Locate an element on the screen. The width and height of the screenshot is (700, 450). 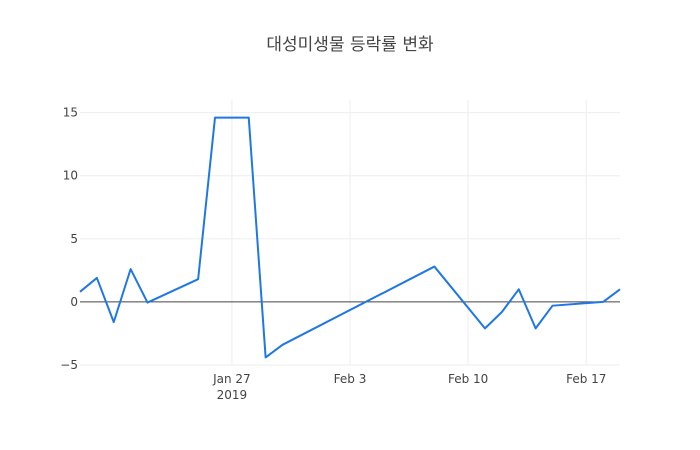
y-tick-label: 5 is located at coordinates (74, 239).